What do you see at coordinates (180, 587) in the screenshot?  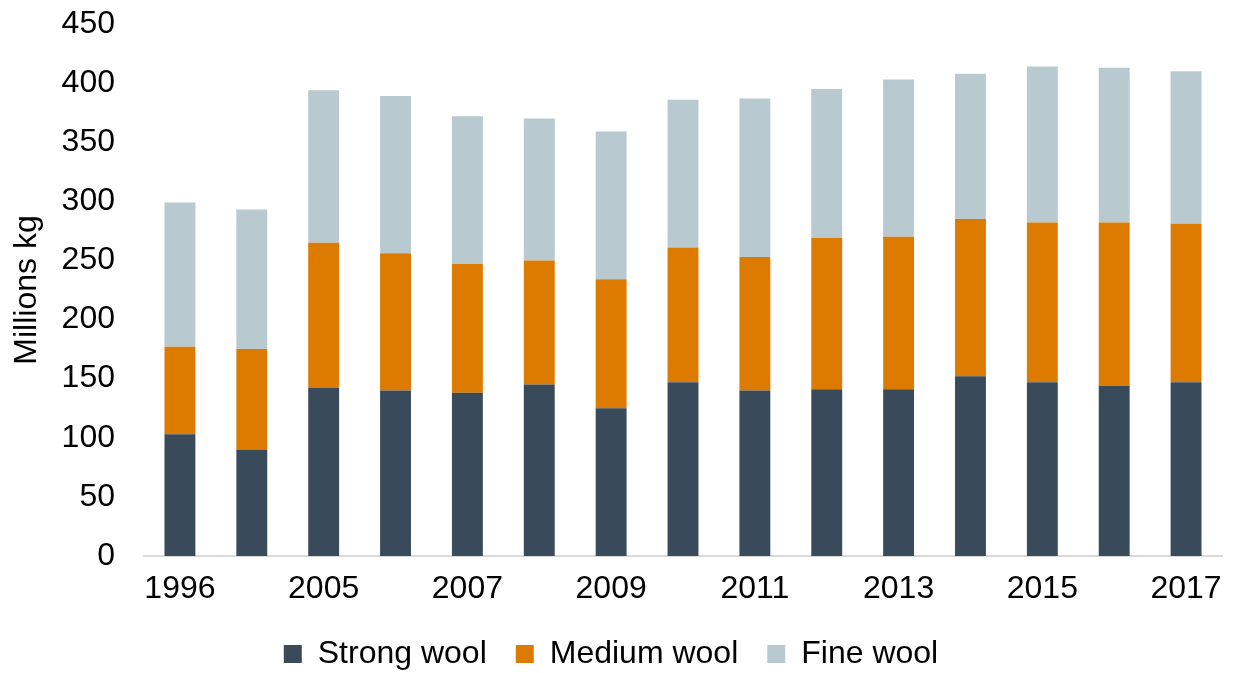 I see `x-tick-label: 1996` at bounding box center [180, 587].